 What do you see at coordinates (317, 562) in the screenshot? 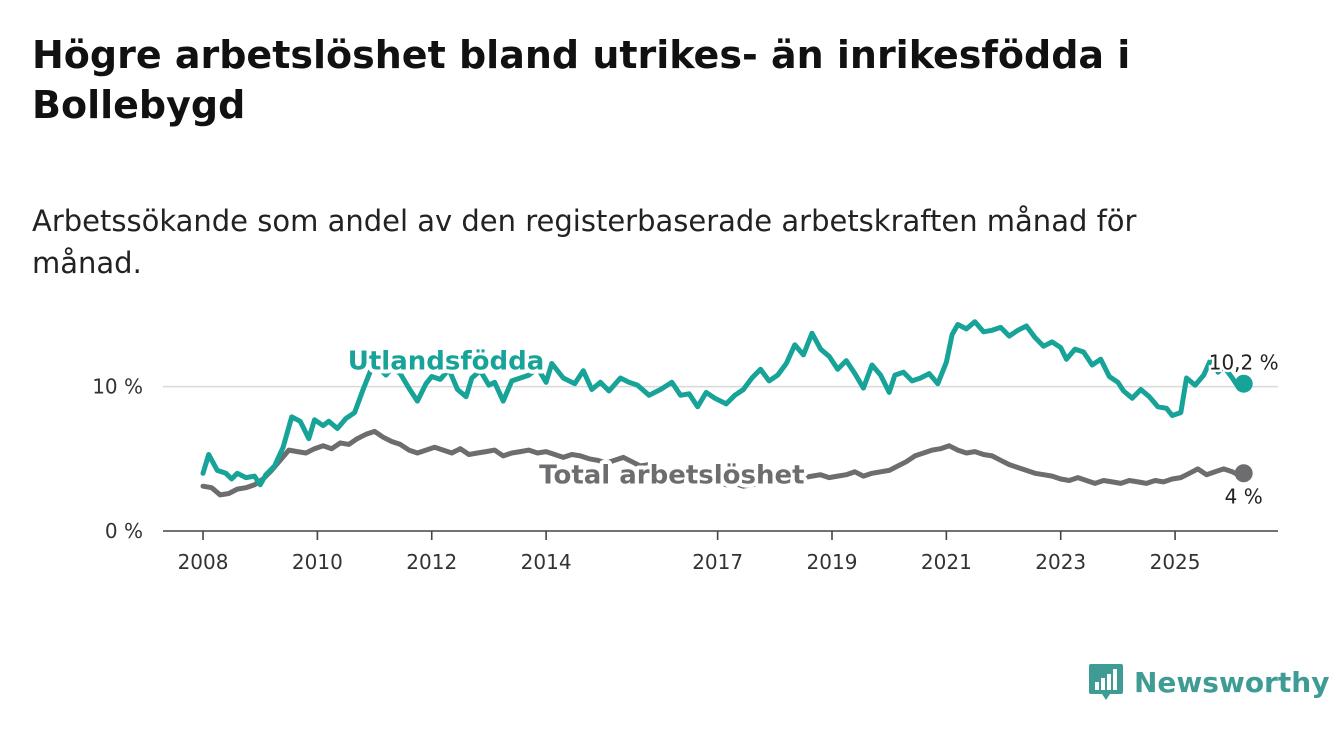
I see `x-tick-label: 2010` at bounding box center [317, 562].